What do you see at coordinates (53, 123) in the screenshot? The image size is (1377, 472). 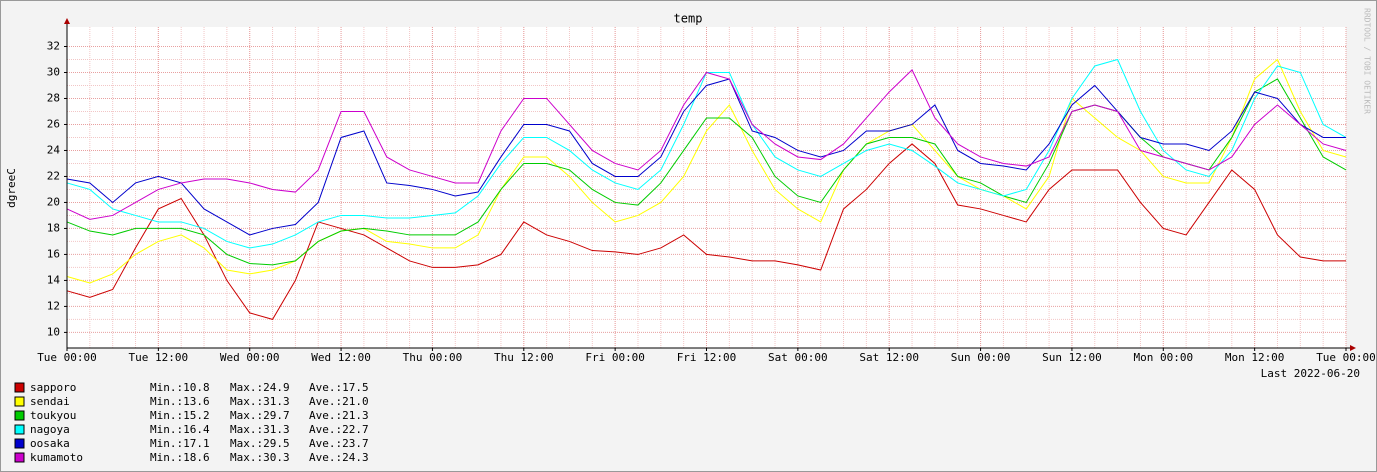 I see `y-tick-label: 26` at bounding box center [53, 123].